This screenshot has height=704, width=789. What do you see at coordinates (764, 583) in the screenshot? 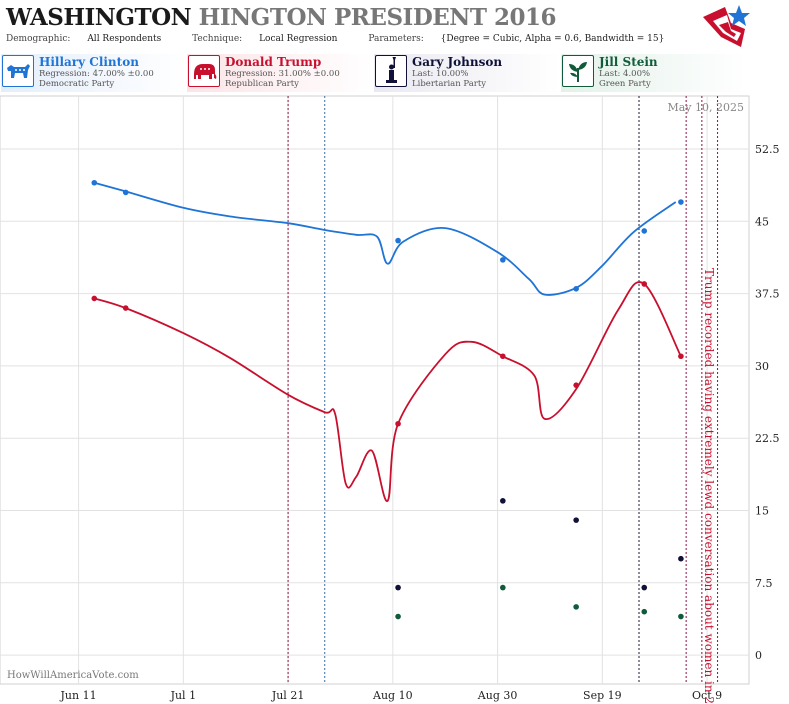
I see `y-tick-label: 7.5` at bounding box center [764, 583].